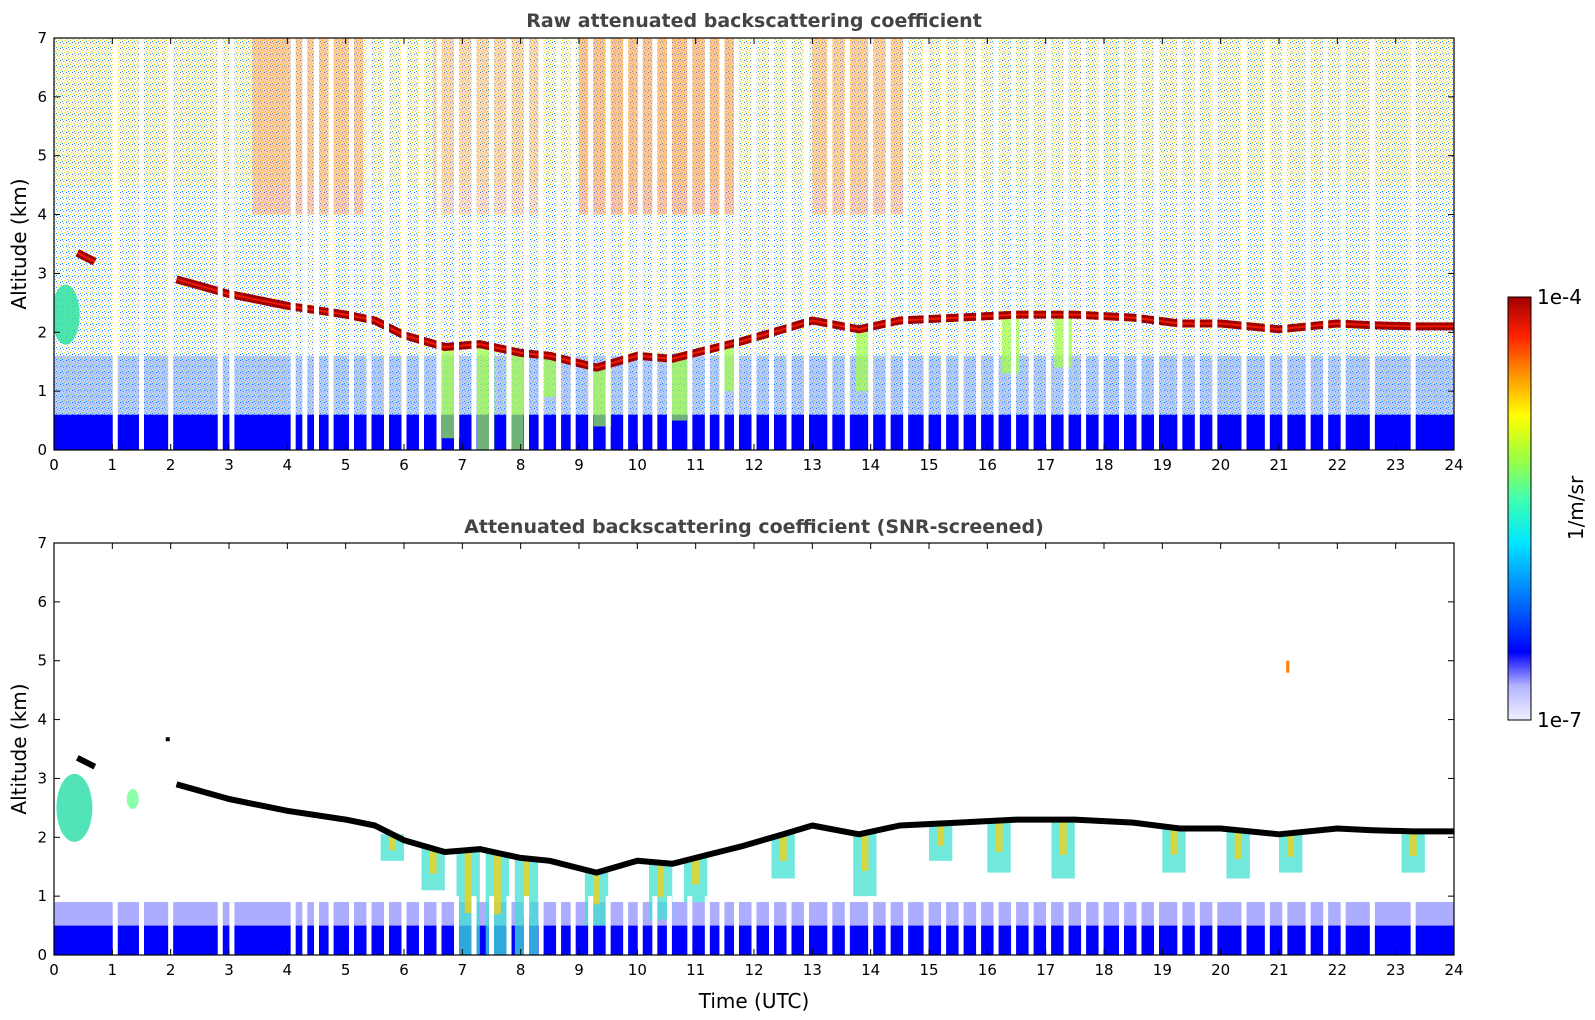 The height and width of the screenshot is (1020, 1595). Describe the element at coordinates (695, 970) in the screenshot. I see `x-tick-label: 11` at that location.